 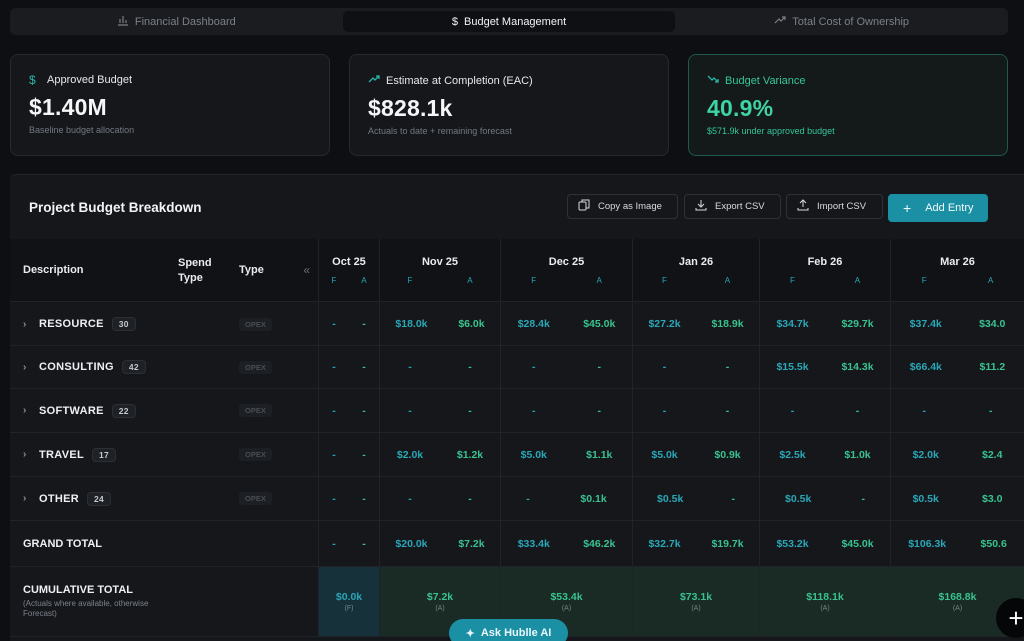 What do you see at coordinates (1010, 618) in the screenshot?
I see `floating-add-button: +` at bounding box center [1010, 618].